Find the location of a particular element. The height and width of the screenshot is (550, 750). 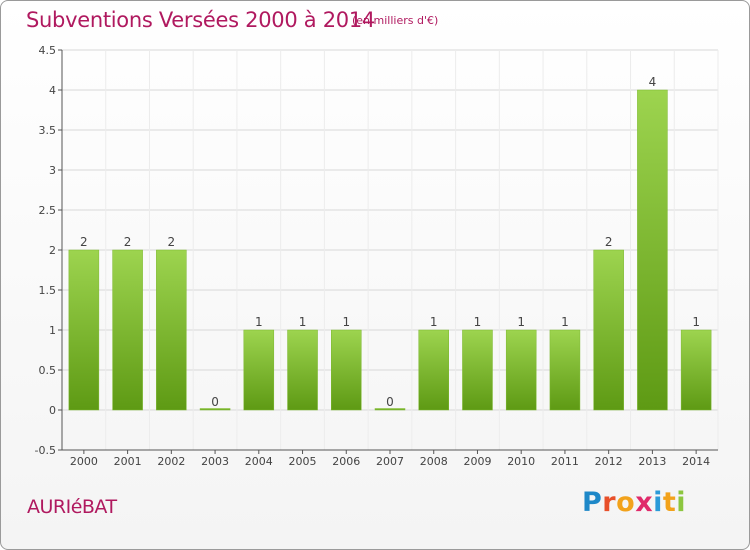

y-tick-label: 1.5 is located at coordinates (48, 290).